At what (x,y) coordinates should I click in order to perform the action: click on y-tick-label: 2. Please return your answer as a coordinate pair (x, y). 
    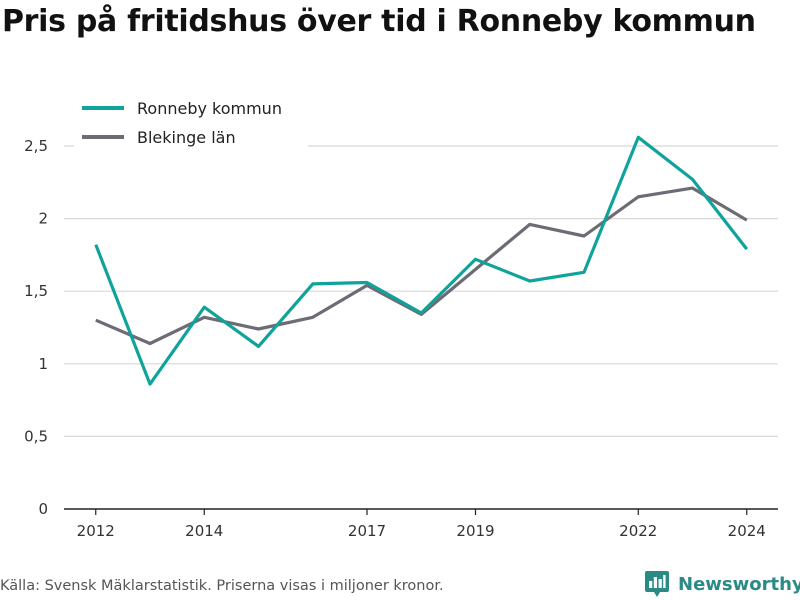
    Looking at the image, I should click on (43, 219).